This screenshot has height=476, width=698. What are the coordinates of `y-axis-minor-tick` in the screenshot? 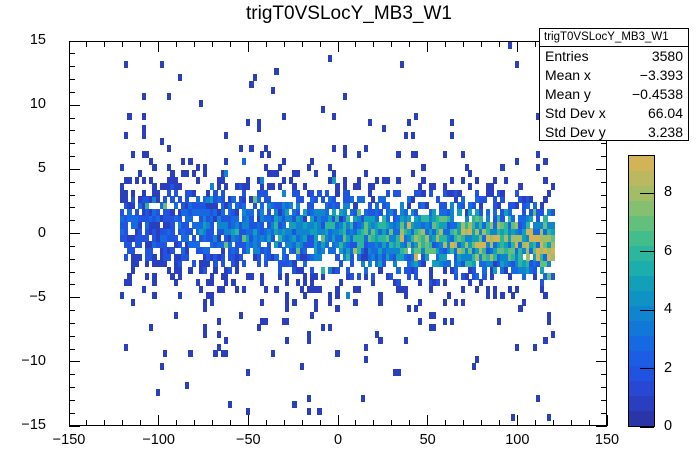 It's located at (72, 195).